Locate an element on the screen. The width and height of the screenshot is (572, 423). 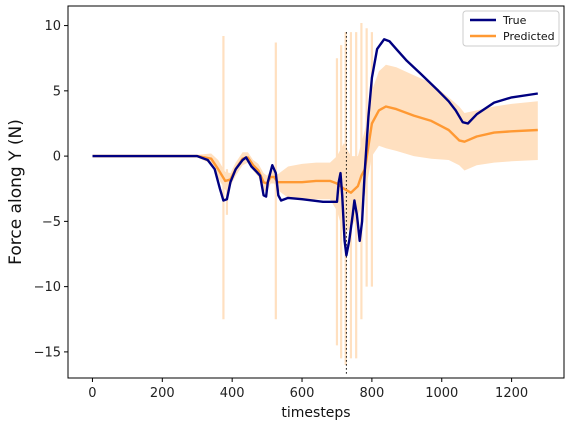
y-axis-ticks: 10 5 0 −5 −10 −15 is located at coordinates (51, 189).